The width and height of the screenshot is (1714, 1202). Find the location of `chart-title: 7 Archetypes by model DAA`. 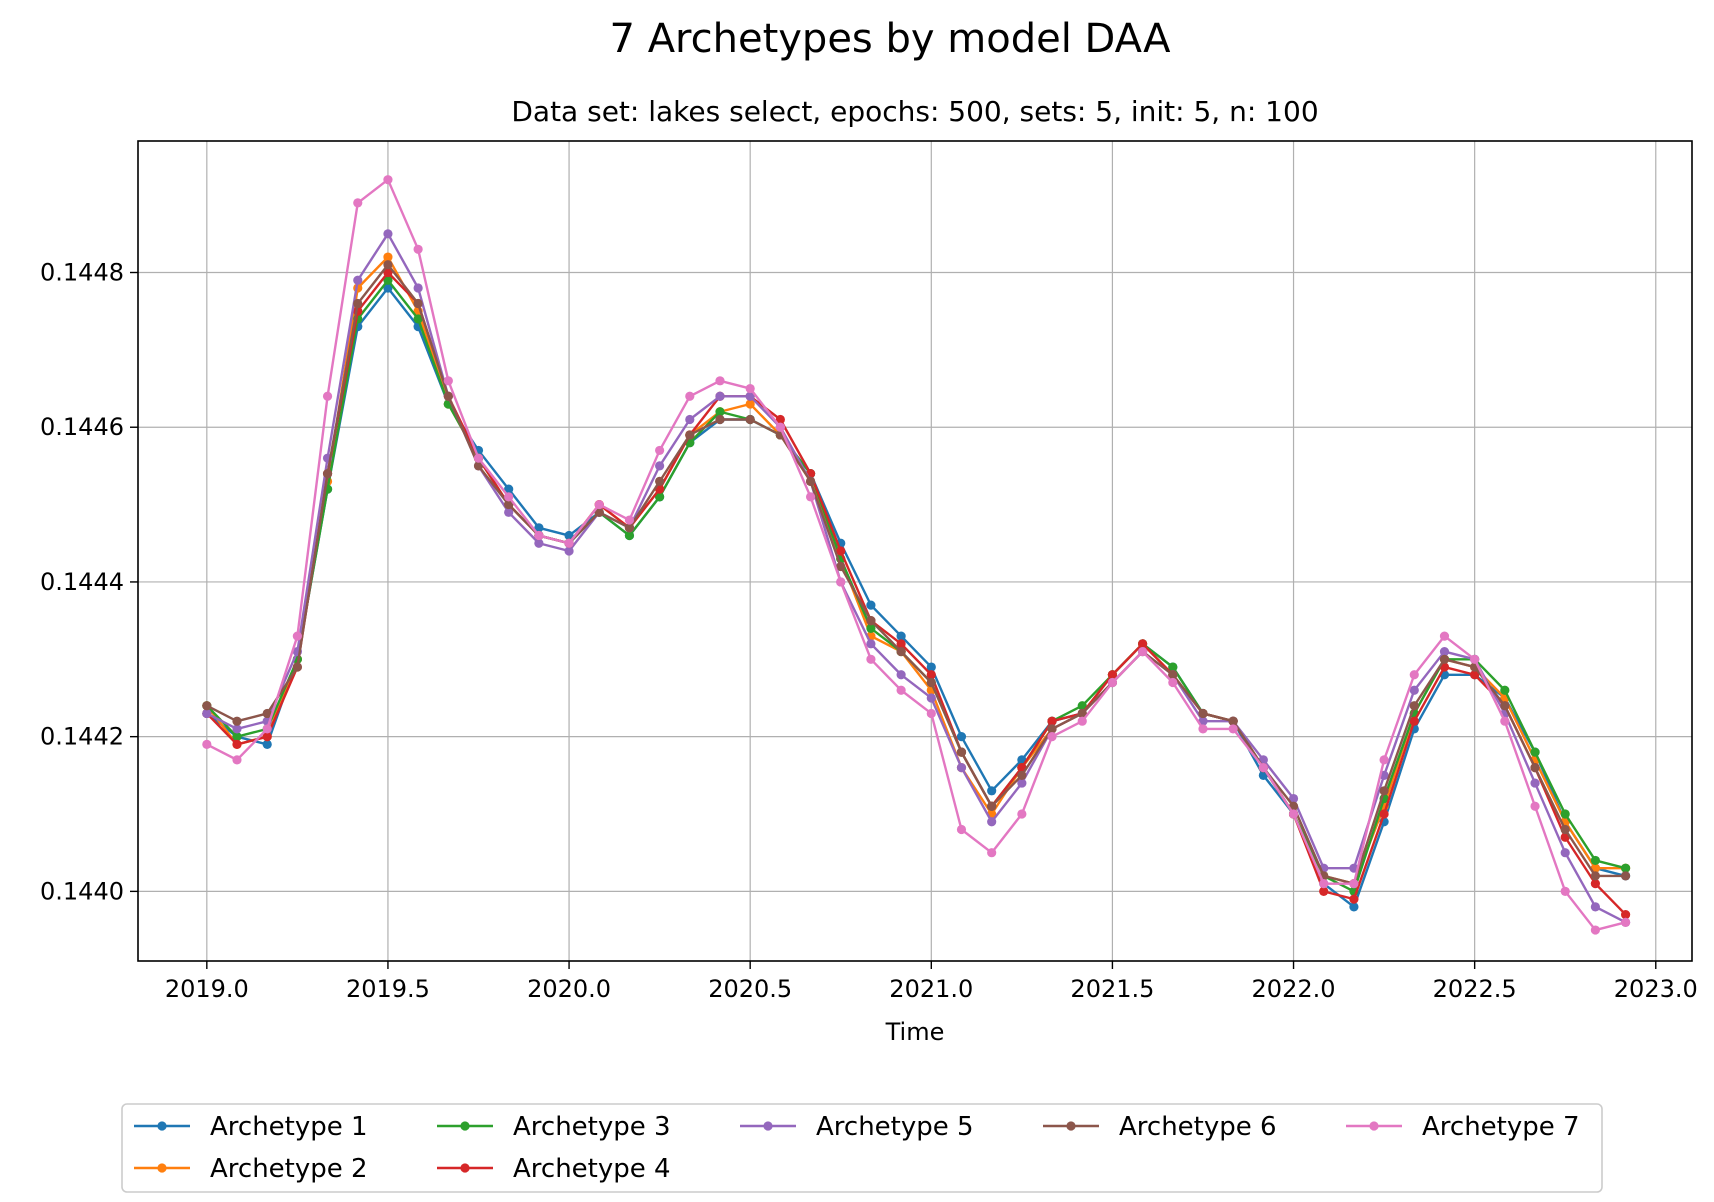

chart-title: 7 Archetypes by model DAA is located at coordinates (891, 39).